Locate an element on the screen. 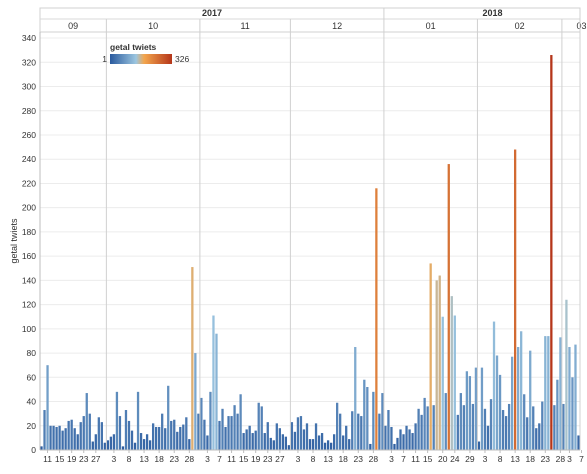 The width and height of the screenshot is (587, 474). month-label: 03 is located at coordinates (582, 26).